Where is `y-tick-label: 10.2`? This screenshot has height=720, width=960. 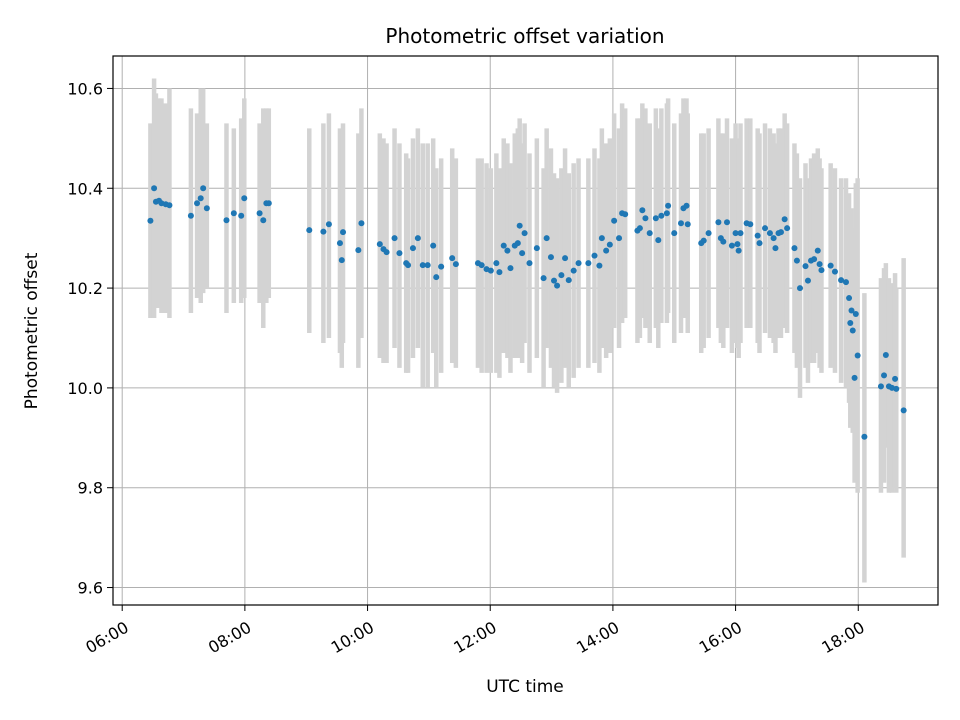 y-tick-label: 10.2 is located at coordinates (85, 288).